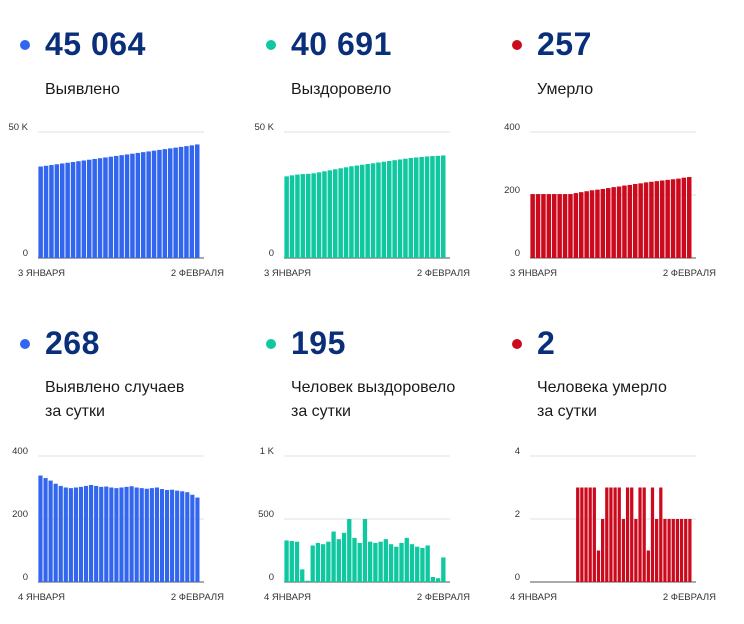 Image resolution: width=744 pixels, height=624 pixels. Describe the element at coordinates (115, 399) in the screenshot. I see `daily-cases-label: Выявлено случаев за сутки` at that location.